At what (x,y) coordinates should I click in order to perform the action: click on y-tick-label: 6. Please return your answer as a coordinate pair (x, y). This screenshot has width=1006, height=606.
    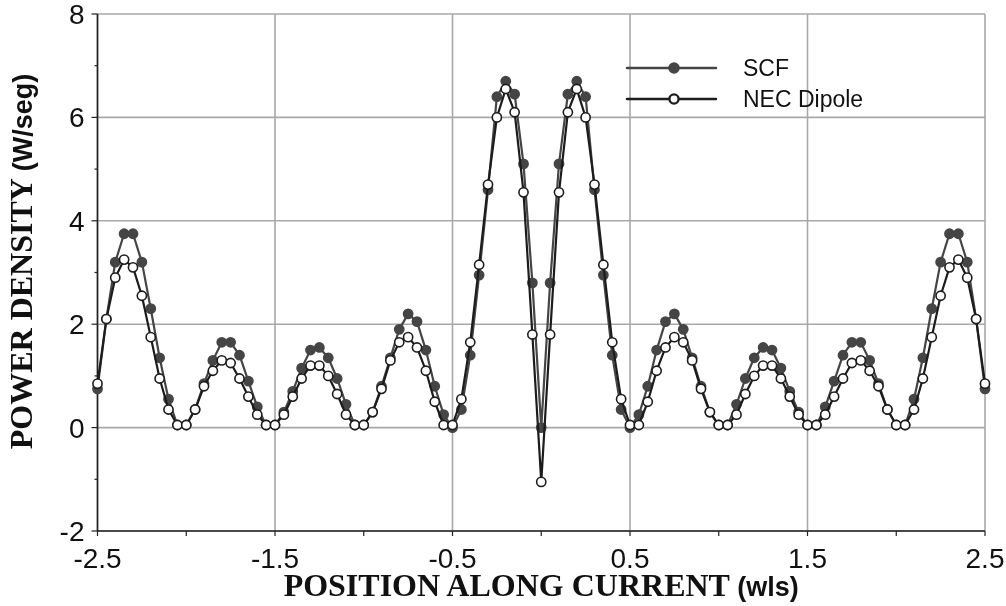
    Looking at the image, I should click on (76, 118).